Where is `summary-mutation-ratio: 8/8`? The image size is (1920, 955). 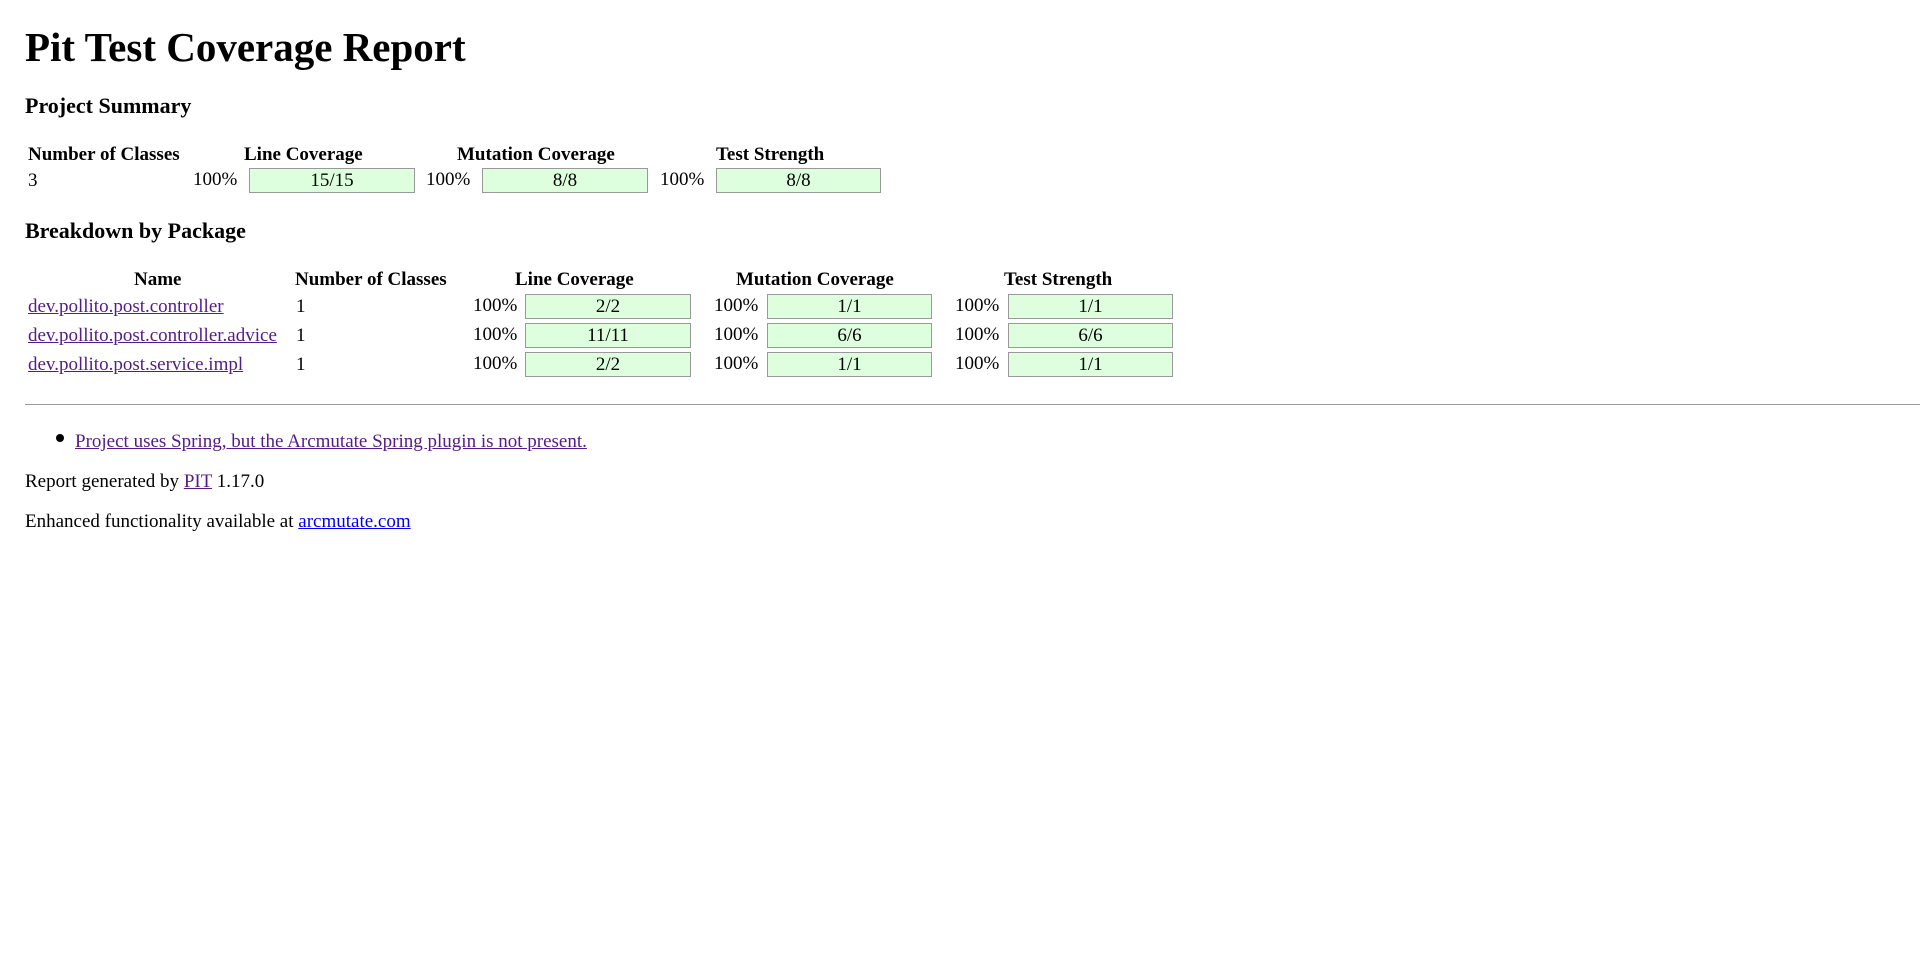 summary-mutation-ratio: 8/8 is located at coordinates (565, 180).